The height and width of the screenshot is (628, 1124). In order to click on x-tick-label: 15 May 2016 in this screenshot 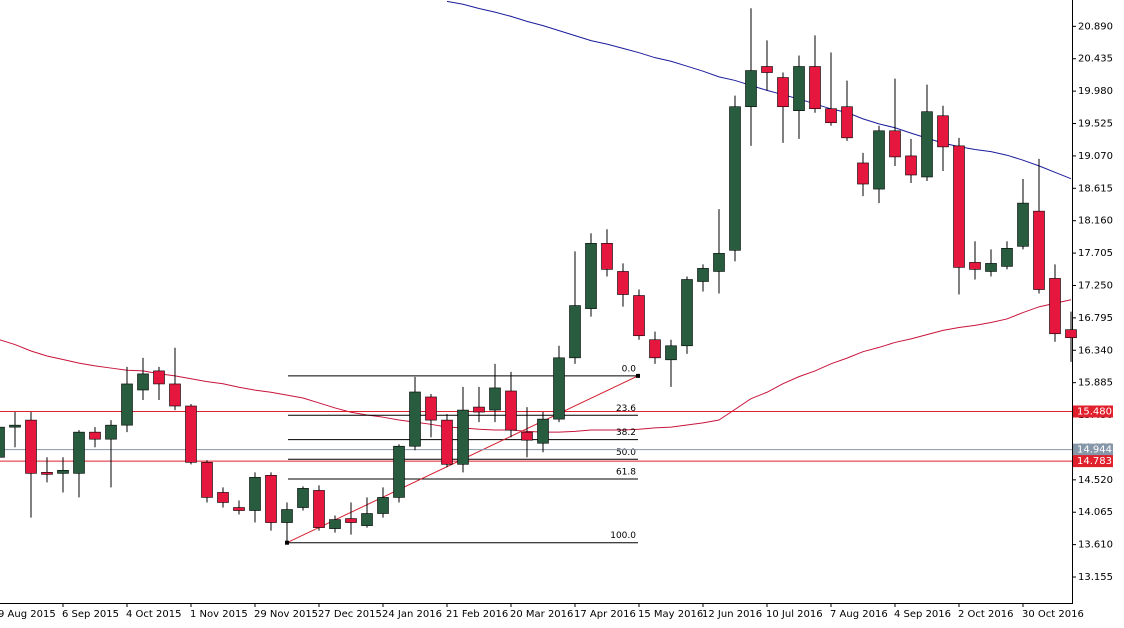, I will do `click(670, 614)`.